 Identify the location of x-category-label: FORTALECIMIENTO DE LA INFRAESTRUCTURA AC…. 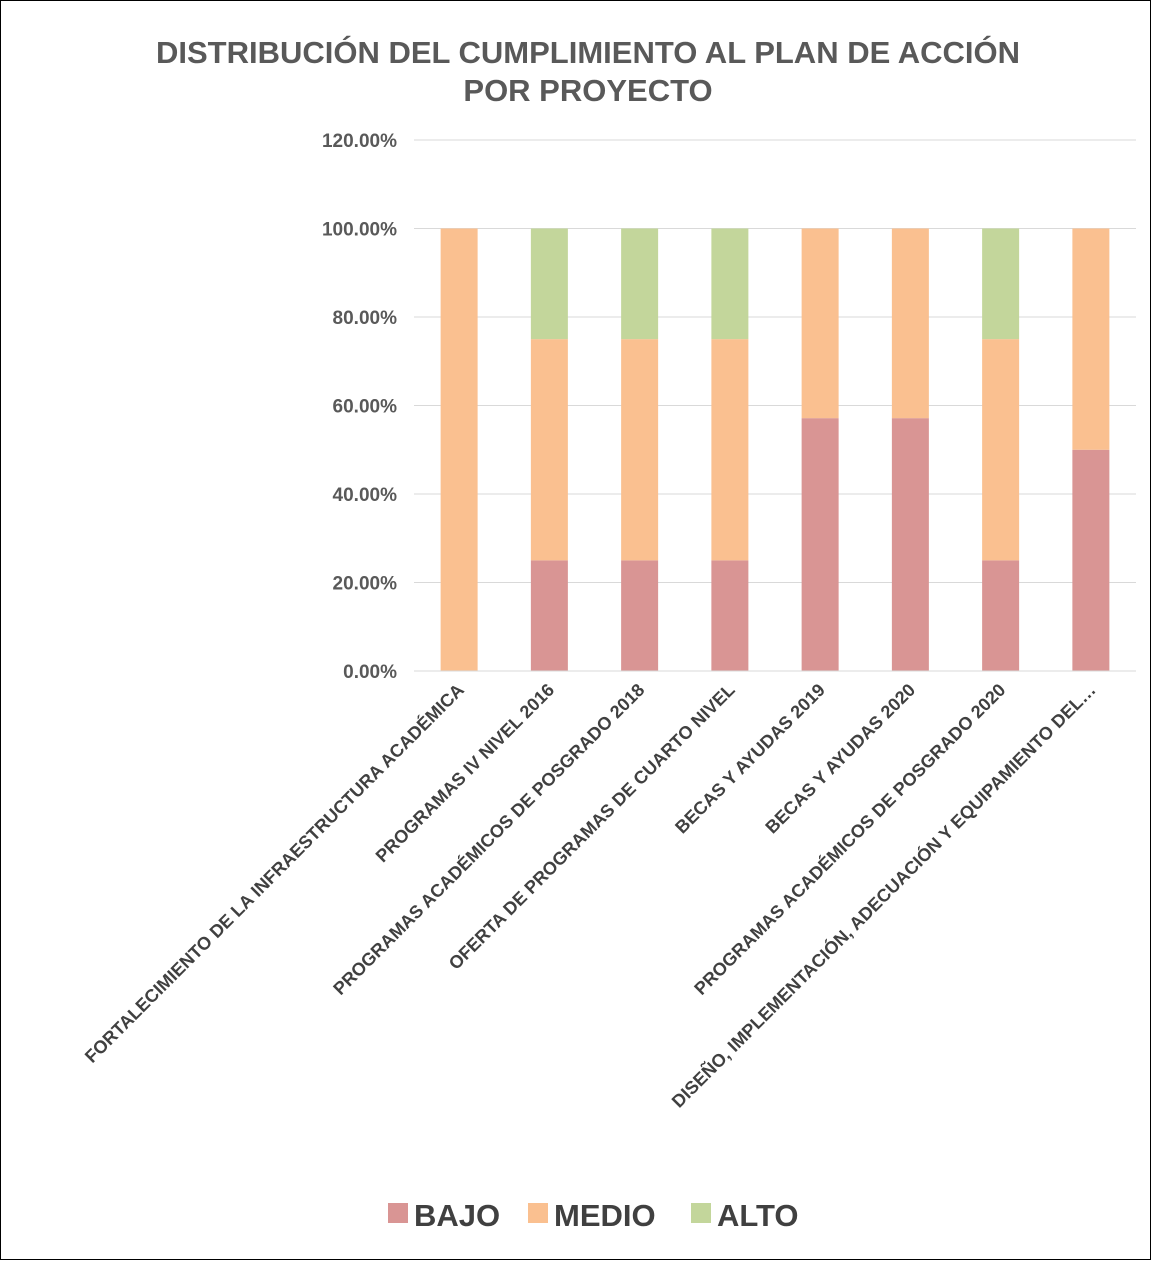
(274, 873).